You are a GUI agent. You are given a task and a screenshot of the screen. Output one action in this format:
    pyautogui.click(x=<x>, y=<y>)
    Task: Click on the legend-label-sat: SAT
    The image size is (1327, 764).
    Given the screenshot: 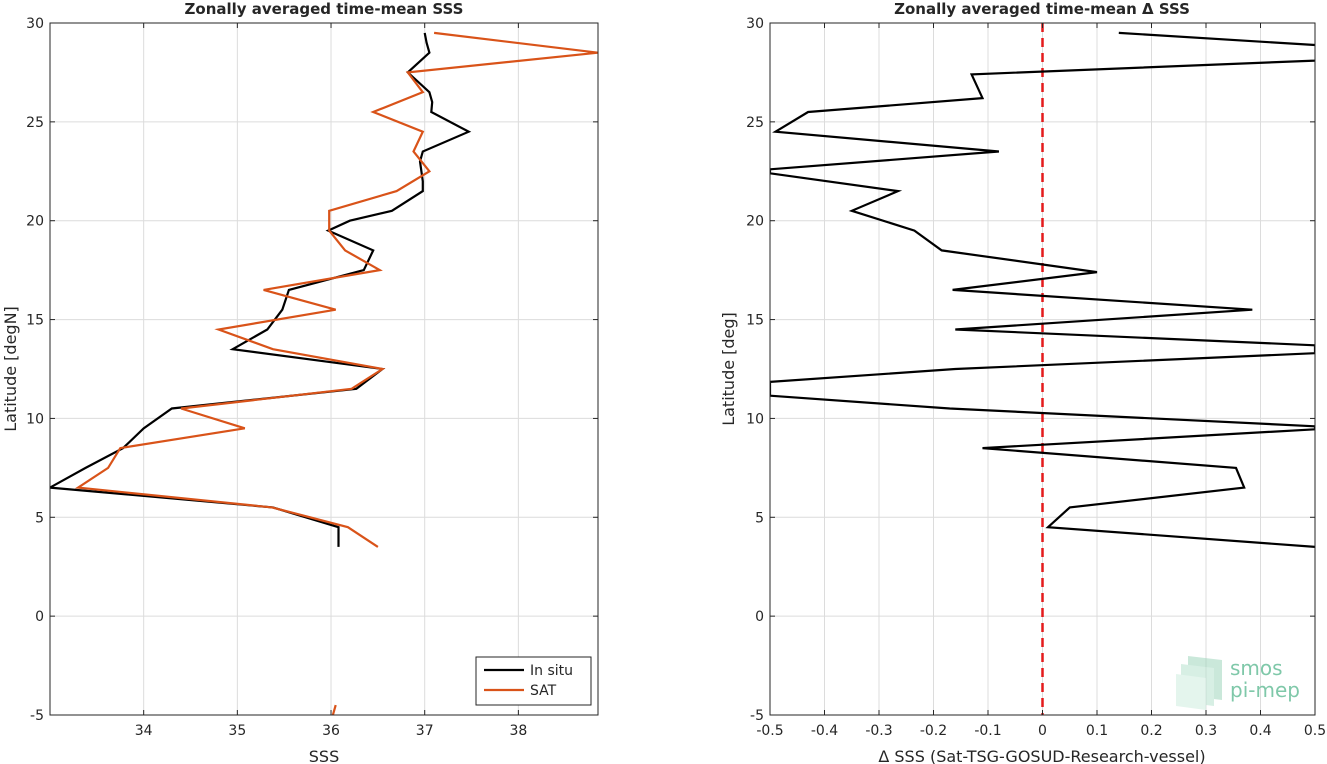 What is the action you would take?
    pyautogui.click(x=543, y=691)
    